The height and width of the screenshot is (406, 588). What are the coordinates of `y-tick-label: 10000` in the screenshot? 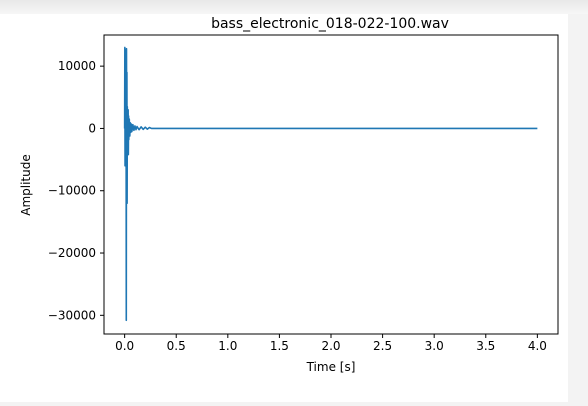 It's located at (77, 66).